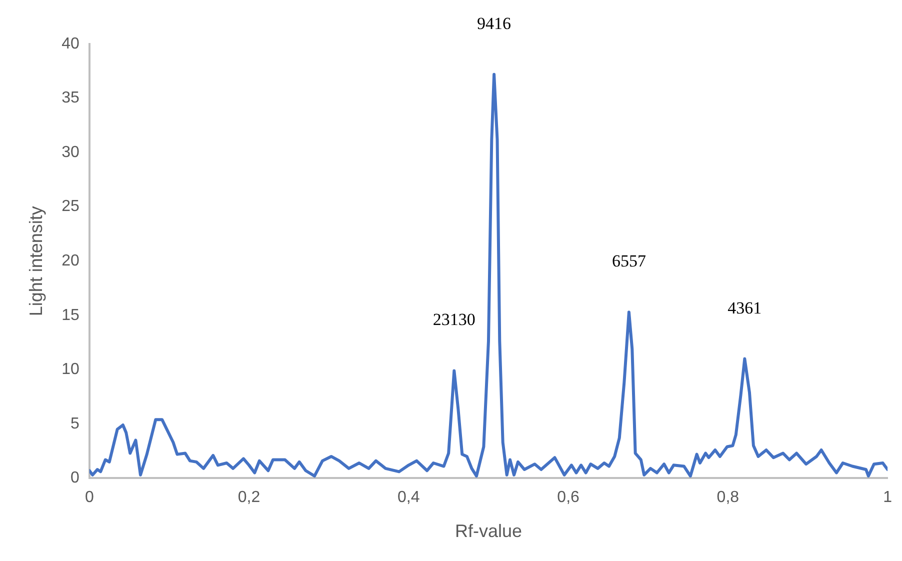 This screenshot has height=561, width=902. I want to click on y-tick-label: 5, so click(75, 423).